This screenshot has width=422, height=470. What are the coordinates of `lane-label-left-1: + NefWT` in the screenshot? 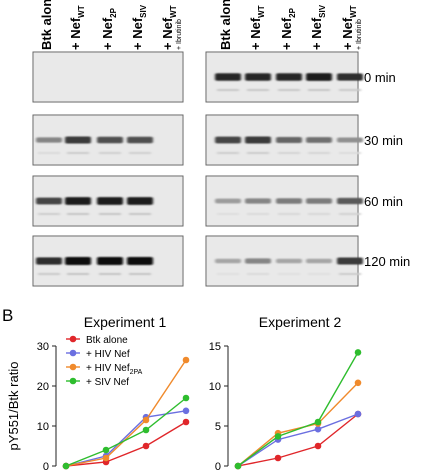 It's located at (77, 27).